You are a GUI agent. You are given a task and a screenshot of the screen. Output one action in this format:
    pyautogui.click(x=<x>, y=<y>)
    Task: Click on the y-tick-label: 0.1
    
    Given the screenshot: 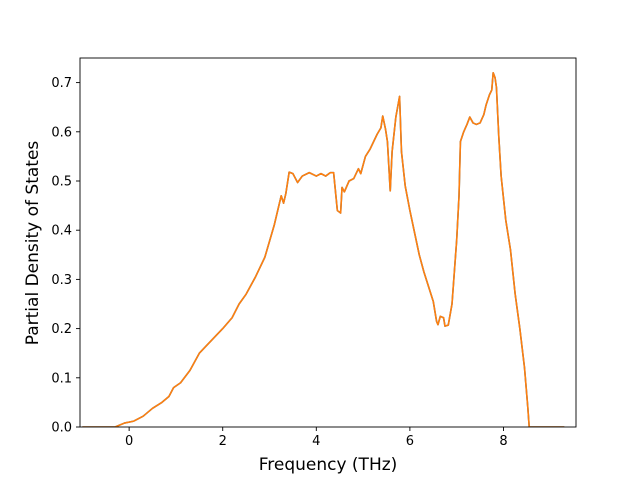 What is the action you would take?
    pyautogui.click(x=61, y=378)
    